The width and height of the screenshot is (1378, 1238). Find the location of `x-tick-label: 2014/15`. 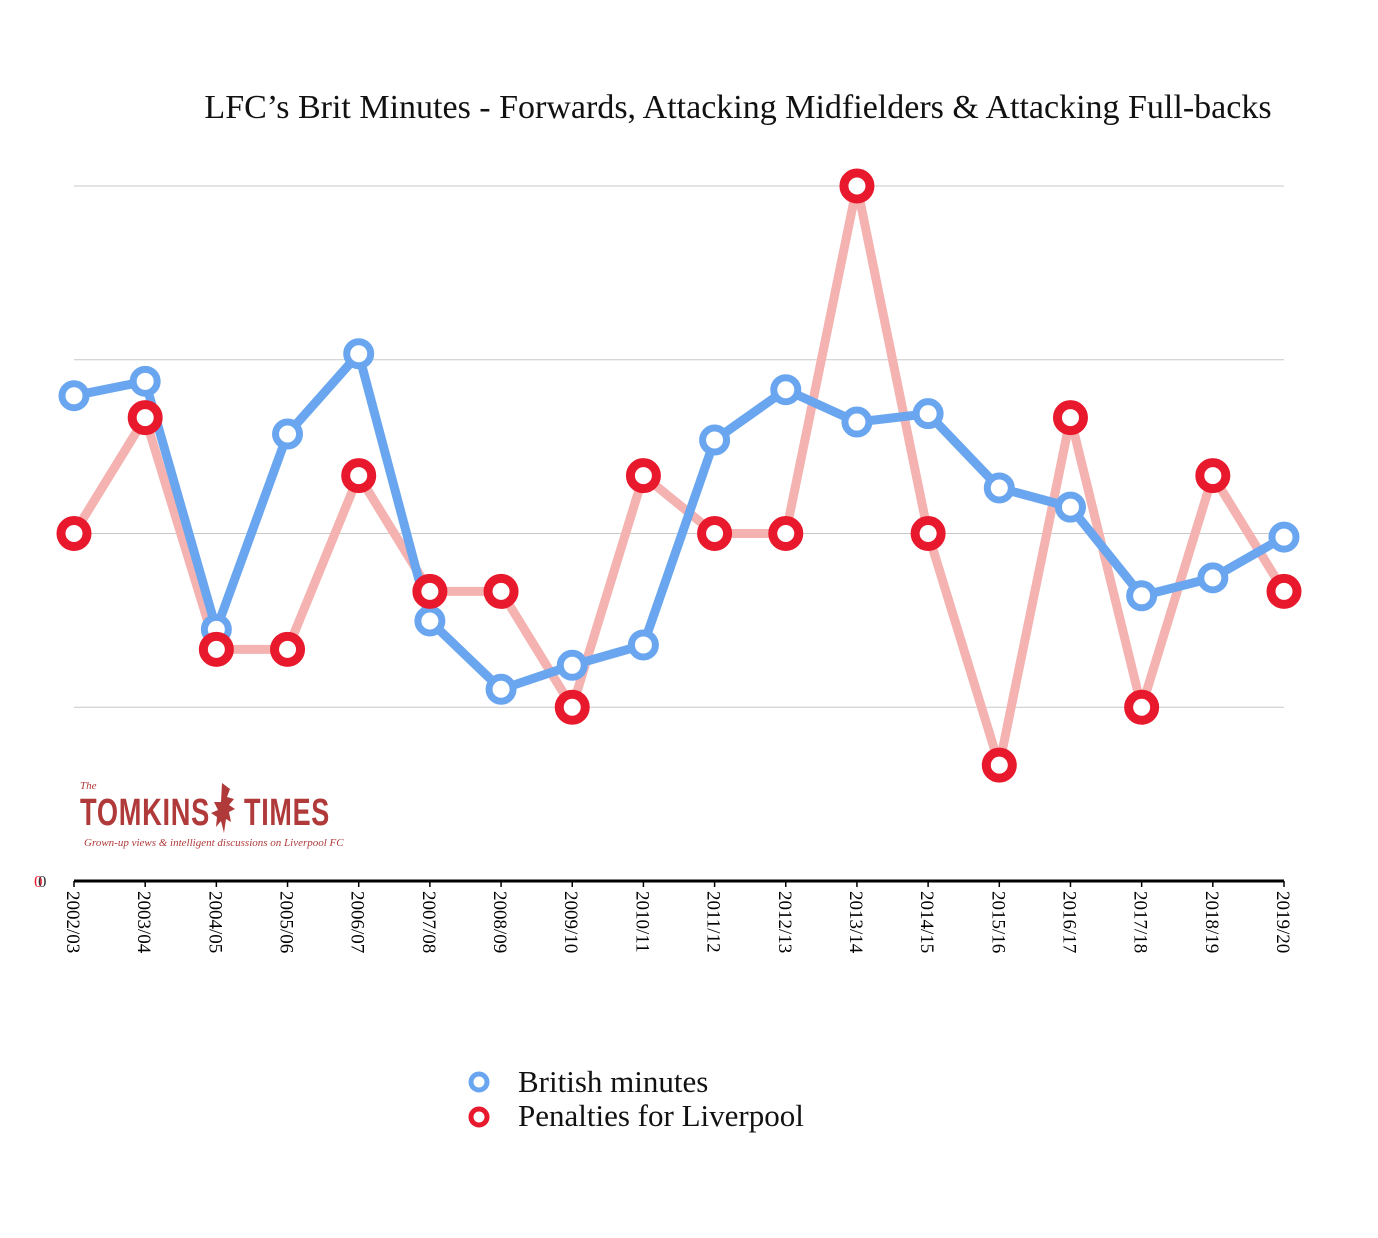

x-tick-label: 2014/15 is located at coordinates (926, 922).